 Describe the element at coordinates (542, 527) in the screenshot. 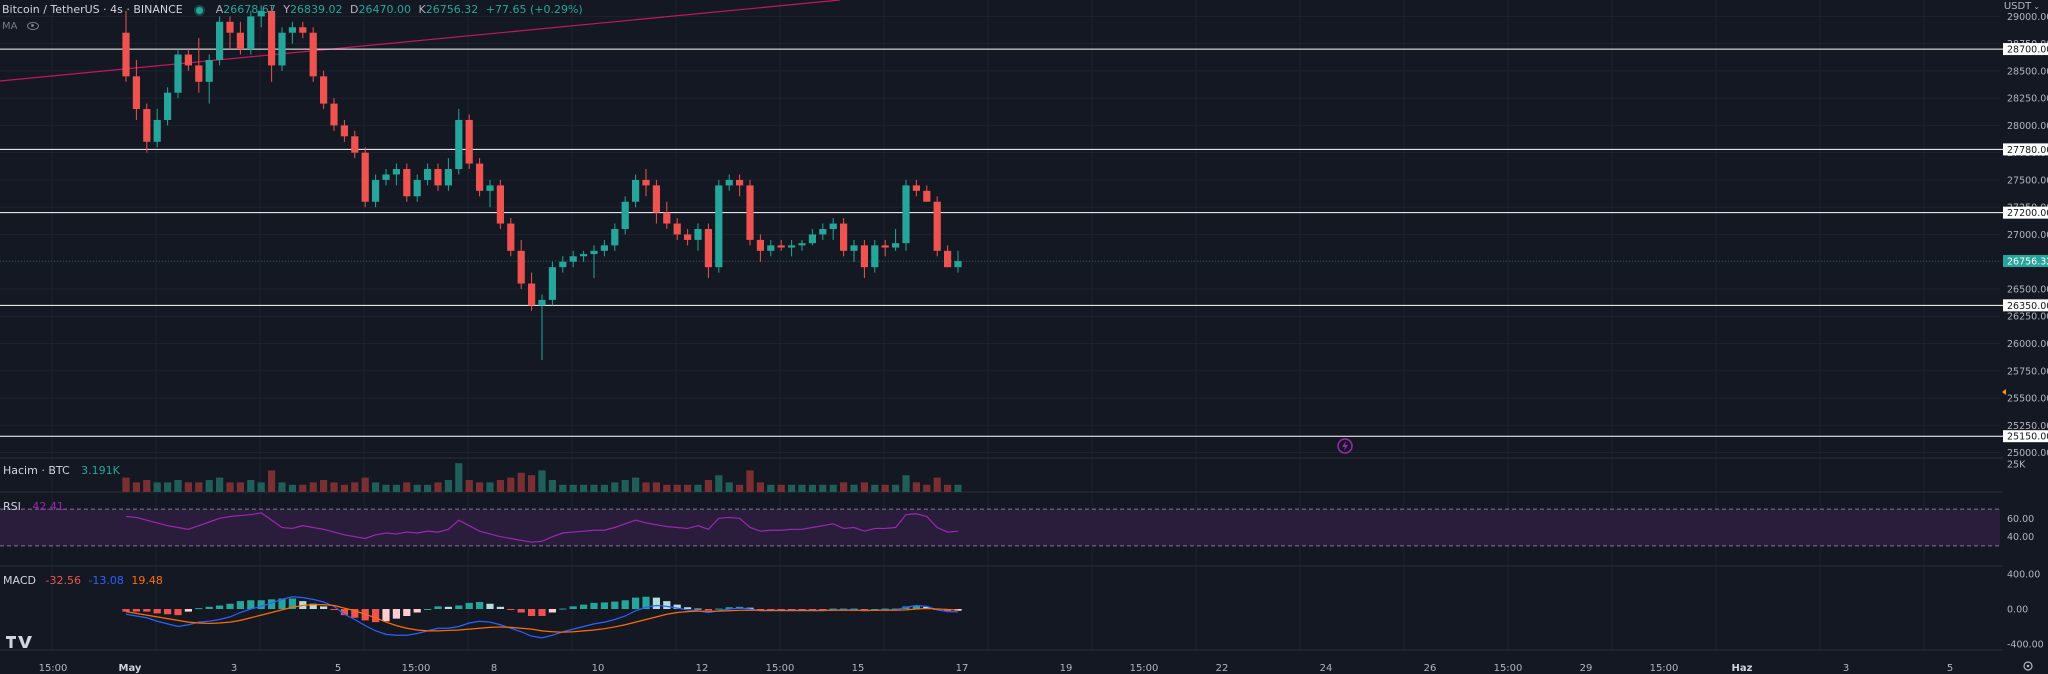

I see `rsi-line` at that location.